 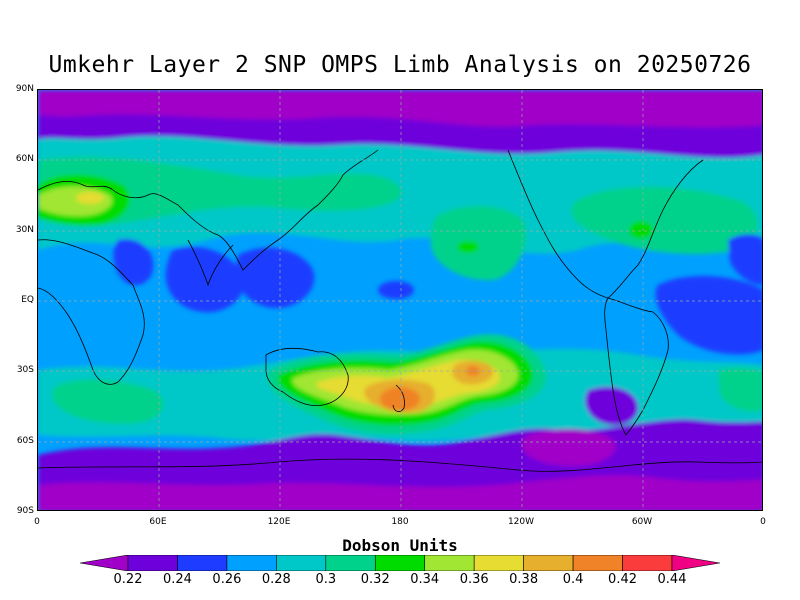 I want to click on colorbar-label: 0.22, so click(x=128, y=579).